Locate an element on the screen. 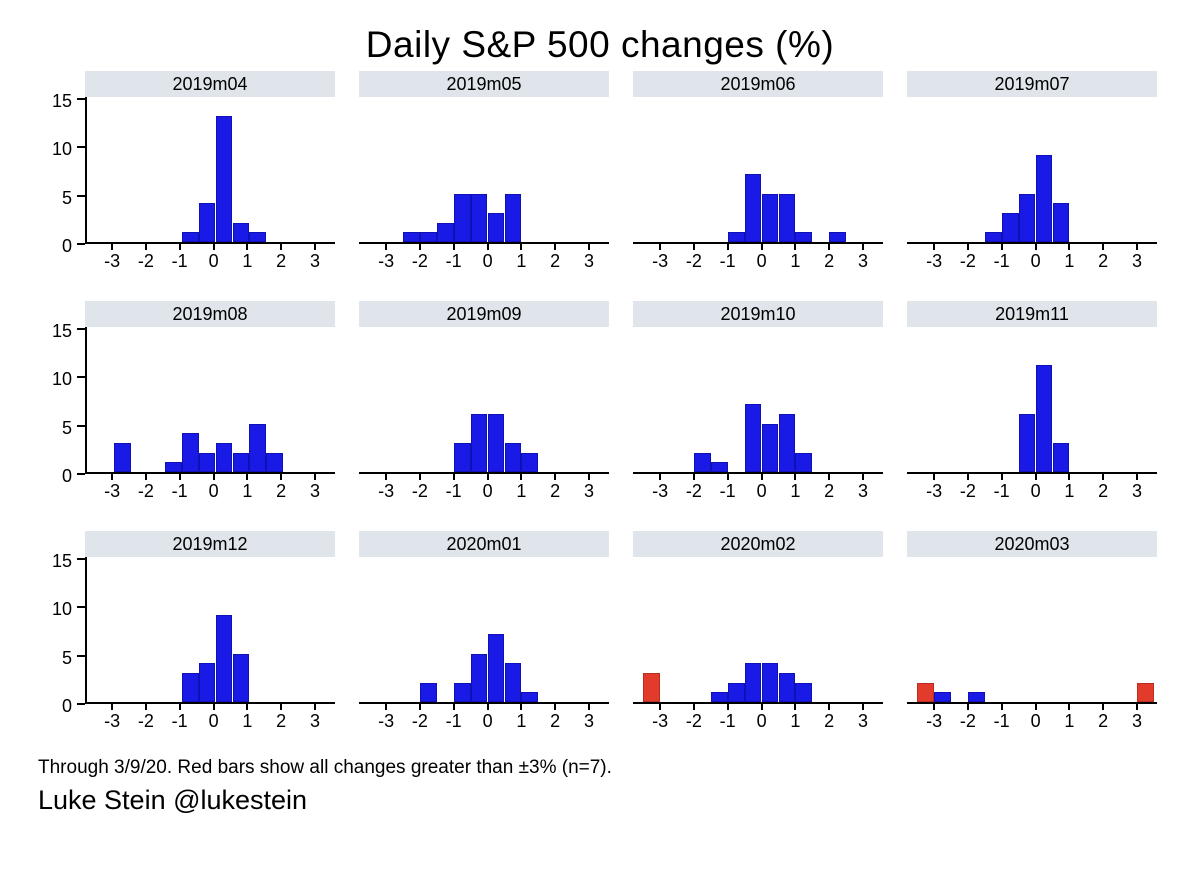  panel-title: 2020m03 is located at coordinates (1032, 544).